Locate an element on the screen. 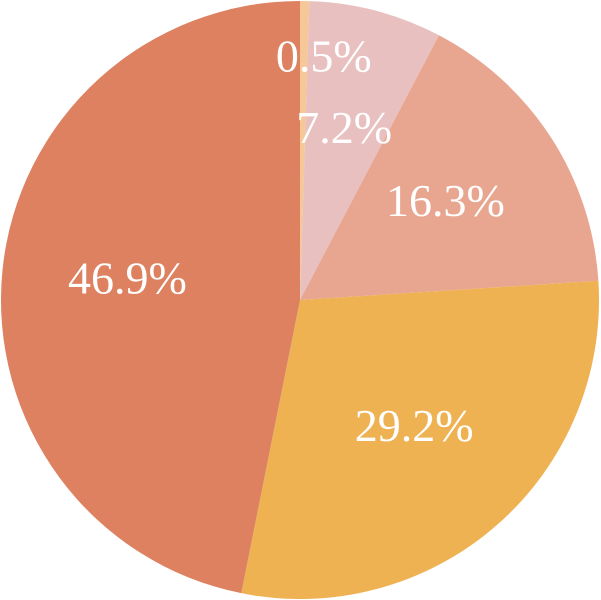 The width and height of the screenshot is (601, 600). slice-label: 0.5% is located at coordinates (324, 55).